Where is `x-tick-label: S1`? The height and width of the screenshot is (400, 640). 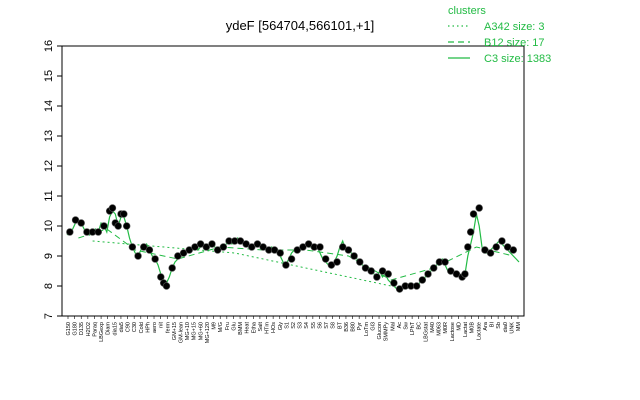
x-tick-label: S1 is located at coordinates (287, 325).